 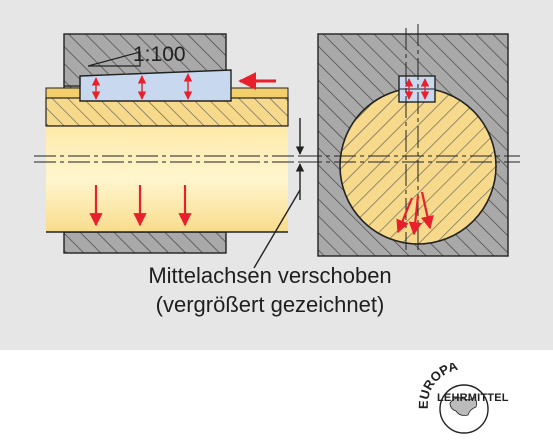 I want to click on key-force-arrows, so click(x=142, y=86).